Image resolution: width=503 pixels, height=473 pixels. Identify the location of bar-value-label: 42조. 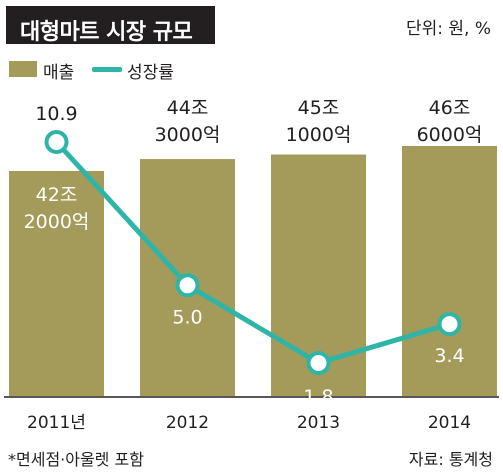
(57, 195).